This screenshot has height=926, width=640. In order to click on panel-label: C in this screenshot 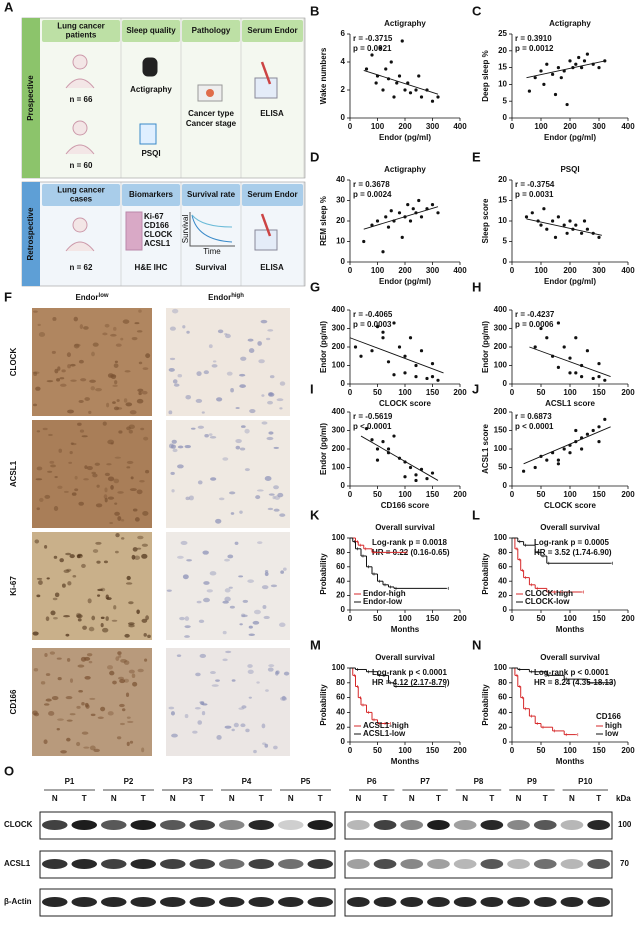, I will do `click(477, 10)`.